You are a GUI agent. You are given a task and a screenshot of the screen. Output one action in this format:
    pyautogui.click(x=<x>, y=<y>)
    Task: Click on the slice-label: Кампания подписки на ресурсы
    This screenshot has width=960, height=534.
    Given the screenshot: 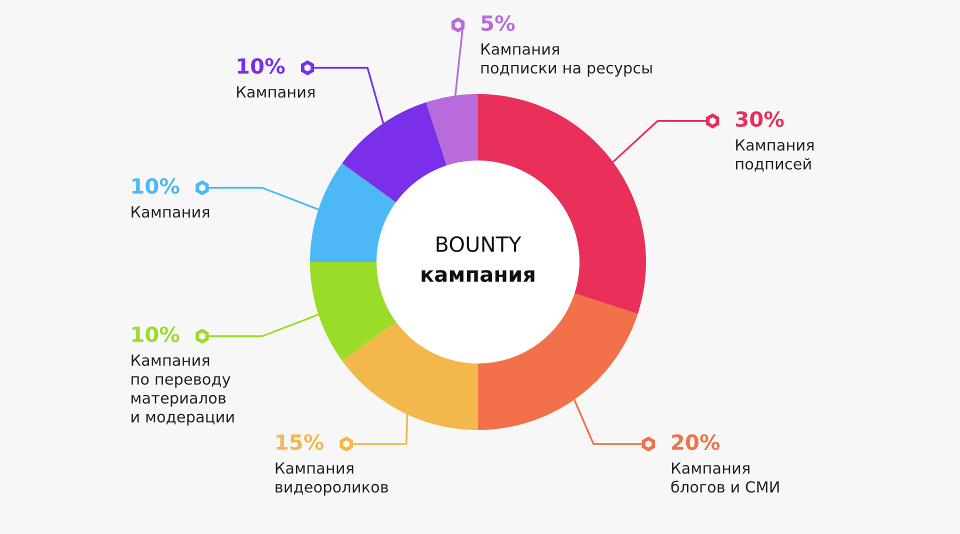 What is the action you would take?
    pyautogui.click(x=566, y=60)
    